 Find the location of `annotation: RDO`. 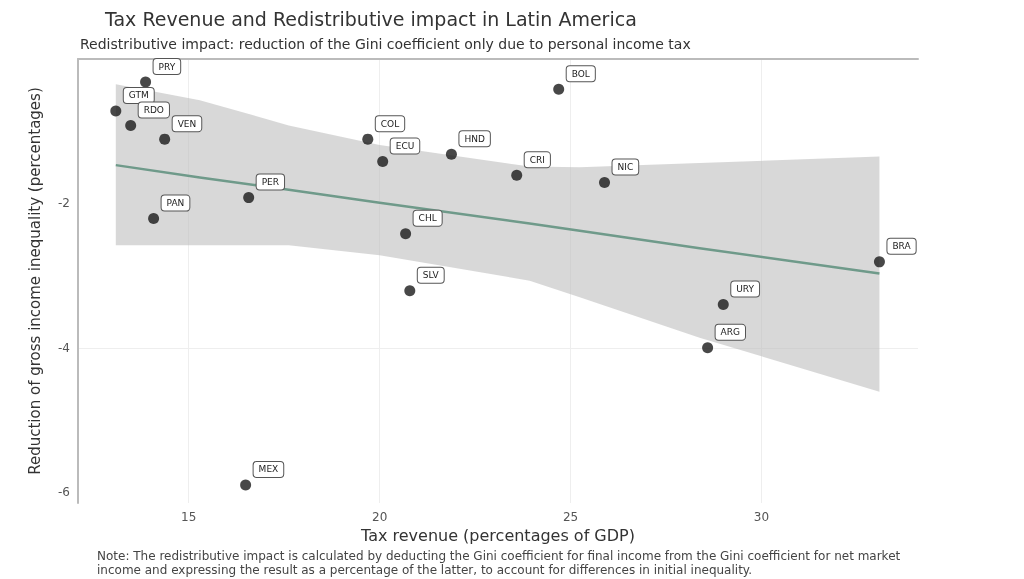

annotation: RDO is located at coordinates (153, 109).